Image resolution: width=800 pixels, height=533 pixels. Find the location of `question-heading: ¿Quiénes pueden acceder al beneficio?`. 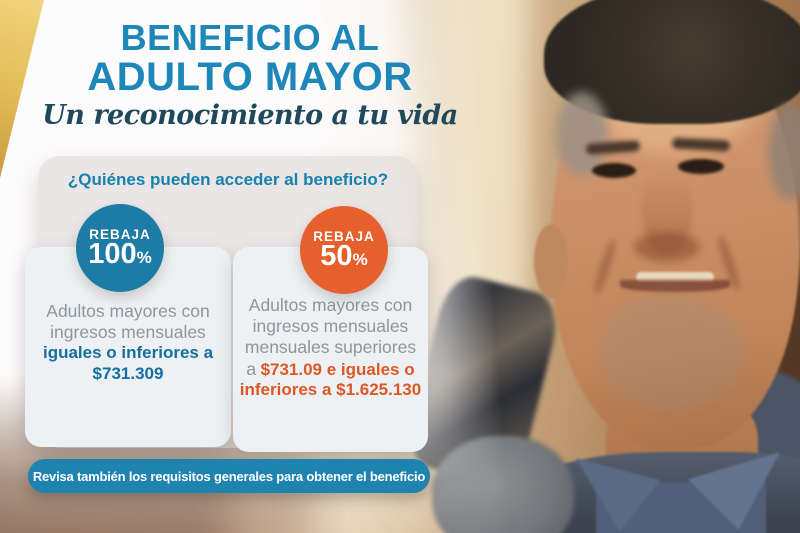

question-heading: ¿Quiénes pueden acceder al beneficio? is located at coordinates (228, 179).